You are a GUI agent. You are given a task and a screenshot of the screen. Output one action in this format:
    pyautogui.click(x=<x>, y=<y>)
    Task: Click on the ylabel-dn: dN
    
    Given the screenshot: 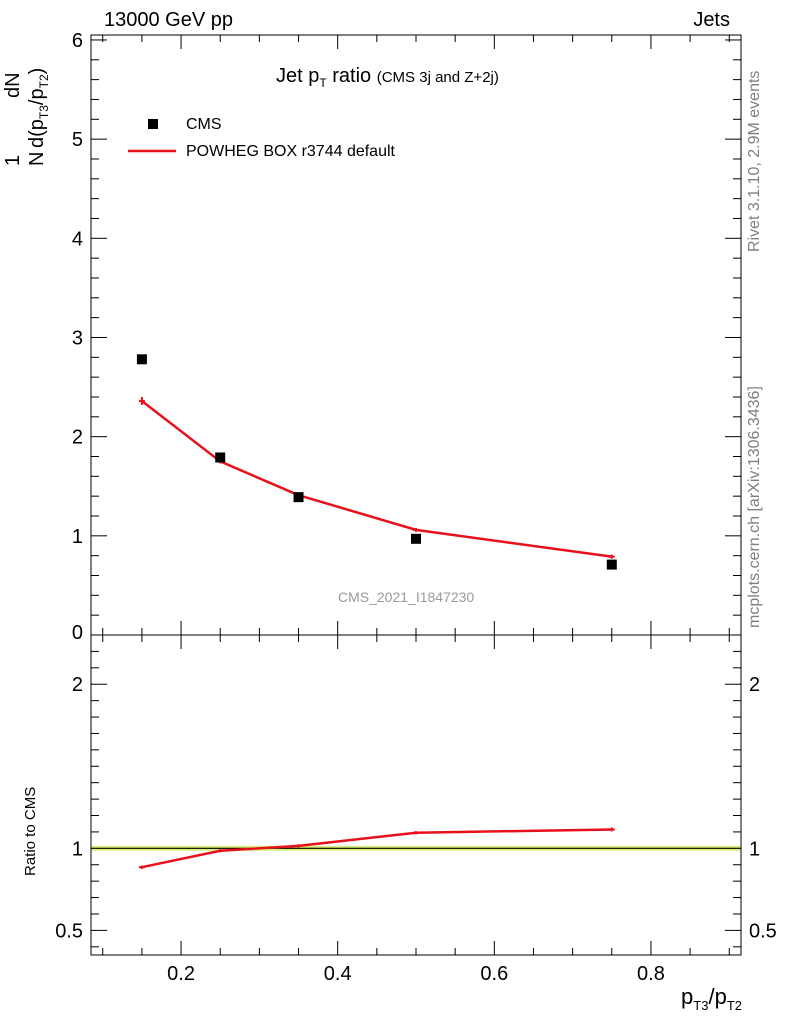 What is the action you would take?
    pyautogui.click(x=13, y=85)
    